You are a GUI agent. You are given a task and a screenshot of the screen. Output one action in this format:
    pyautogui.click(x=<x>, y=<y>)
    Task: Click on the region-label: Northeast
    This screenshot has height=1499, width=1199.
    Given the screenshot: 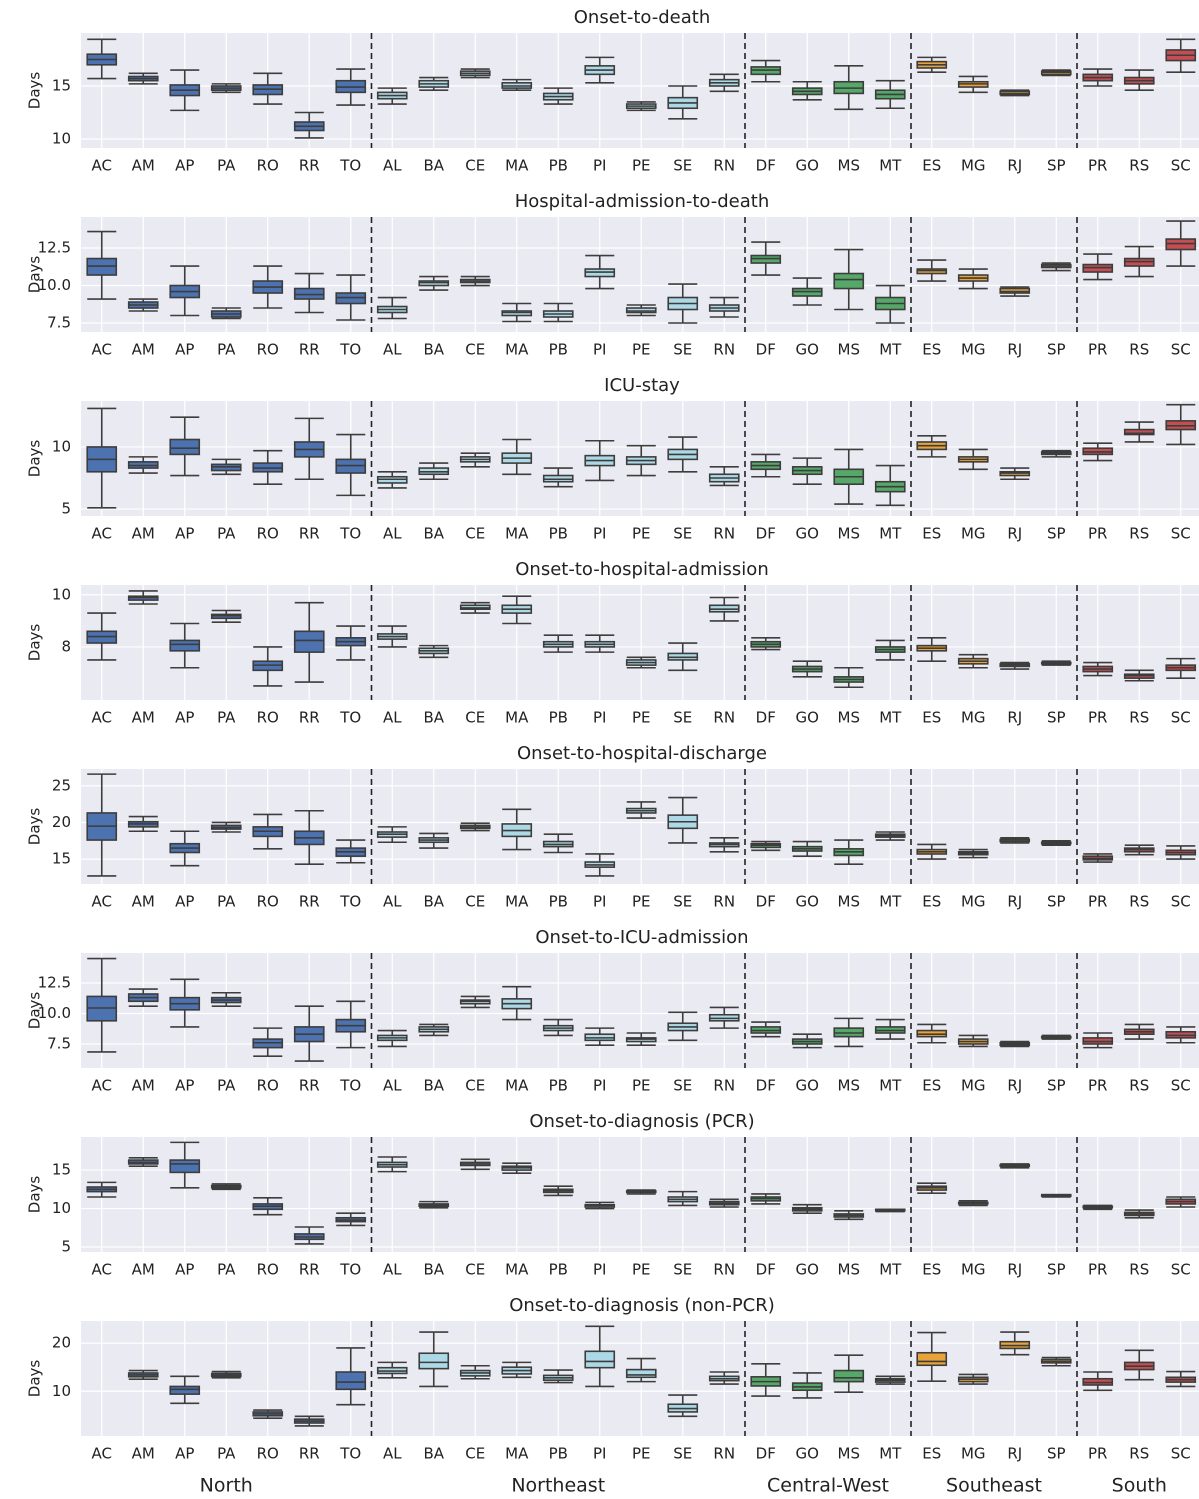 What is the action you would take?
    pyautogui.click(x=558, y=1486)
    